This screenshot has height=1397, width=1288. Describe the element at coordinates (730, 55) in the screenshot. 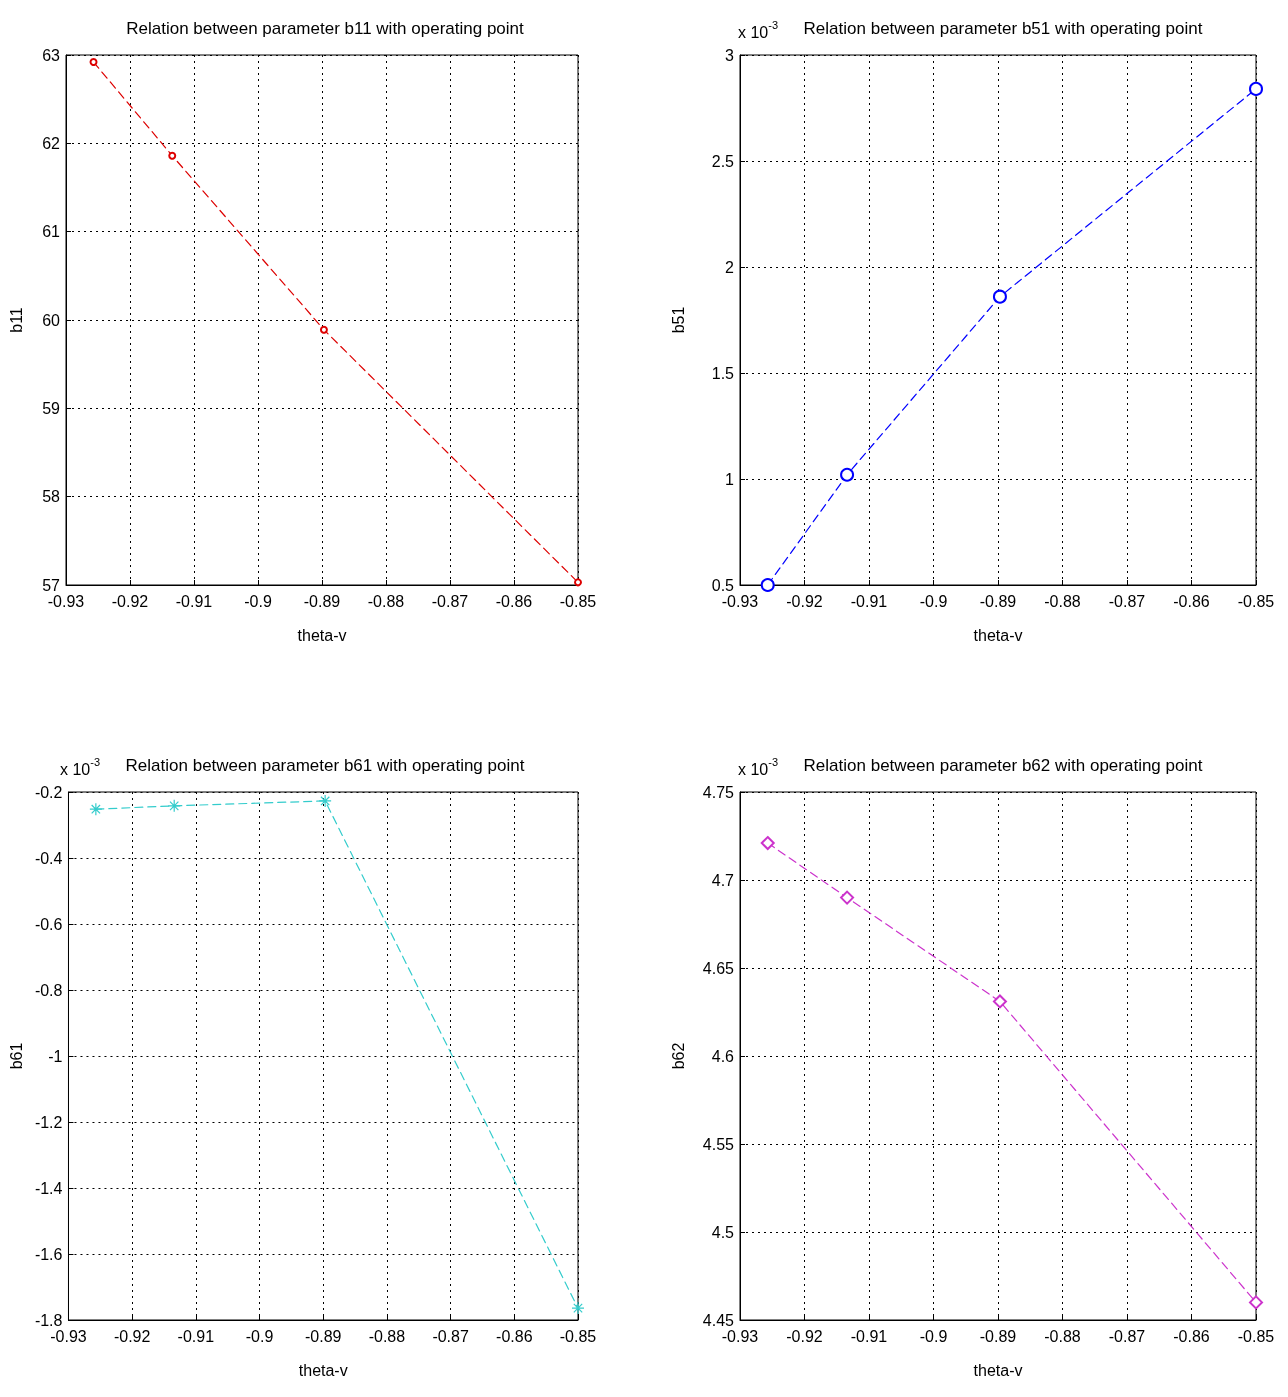

I see `y-tick-label: 3` at that location.